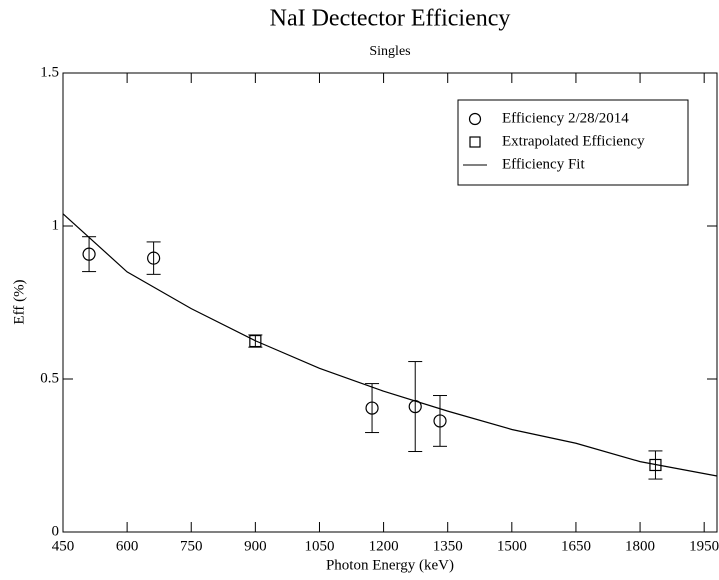 The width and height of the screenshot is (719, 580). I want to click on legend-box, so click(573, 142).